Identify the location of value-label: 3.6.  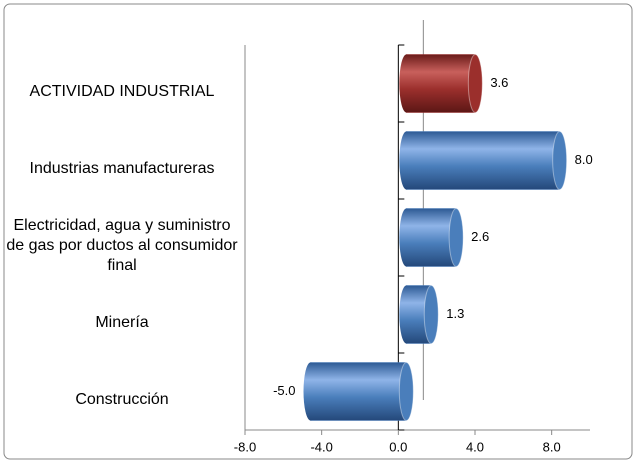
(499, 82).